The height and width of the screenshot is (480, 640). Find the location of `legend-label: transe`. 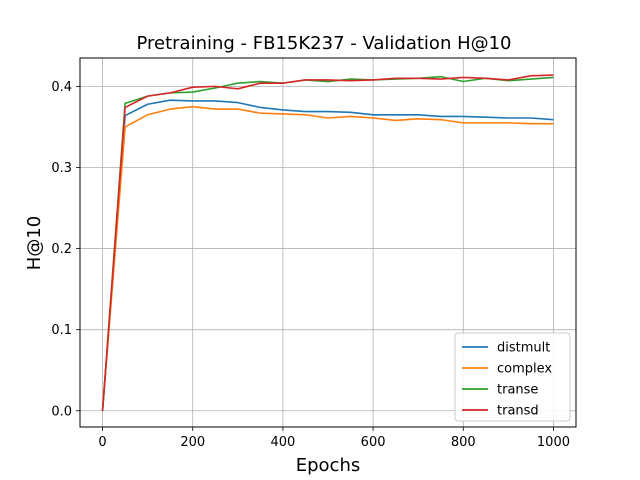

legend-label: transe is located at coordinates (517, 390).